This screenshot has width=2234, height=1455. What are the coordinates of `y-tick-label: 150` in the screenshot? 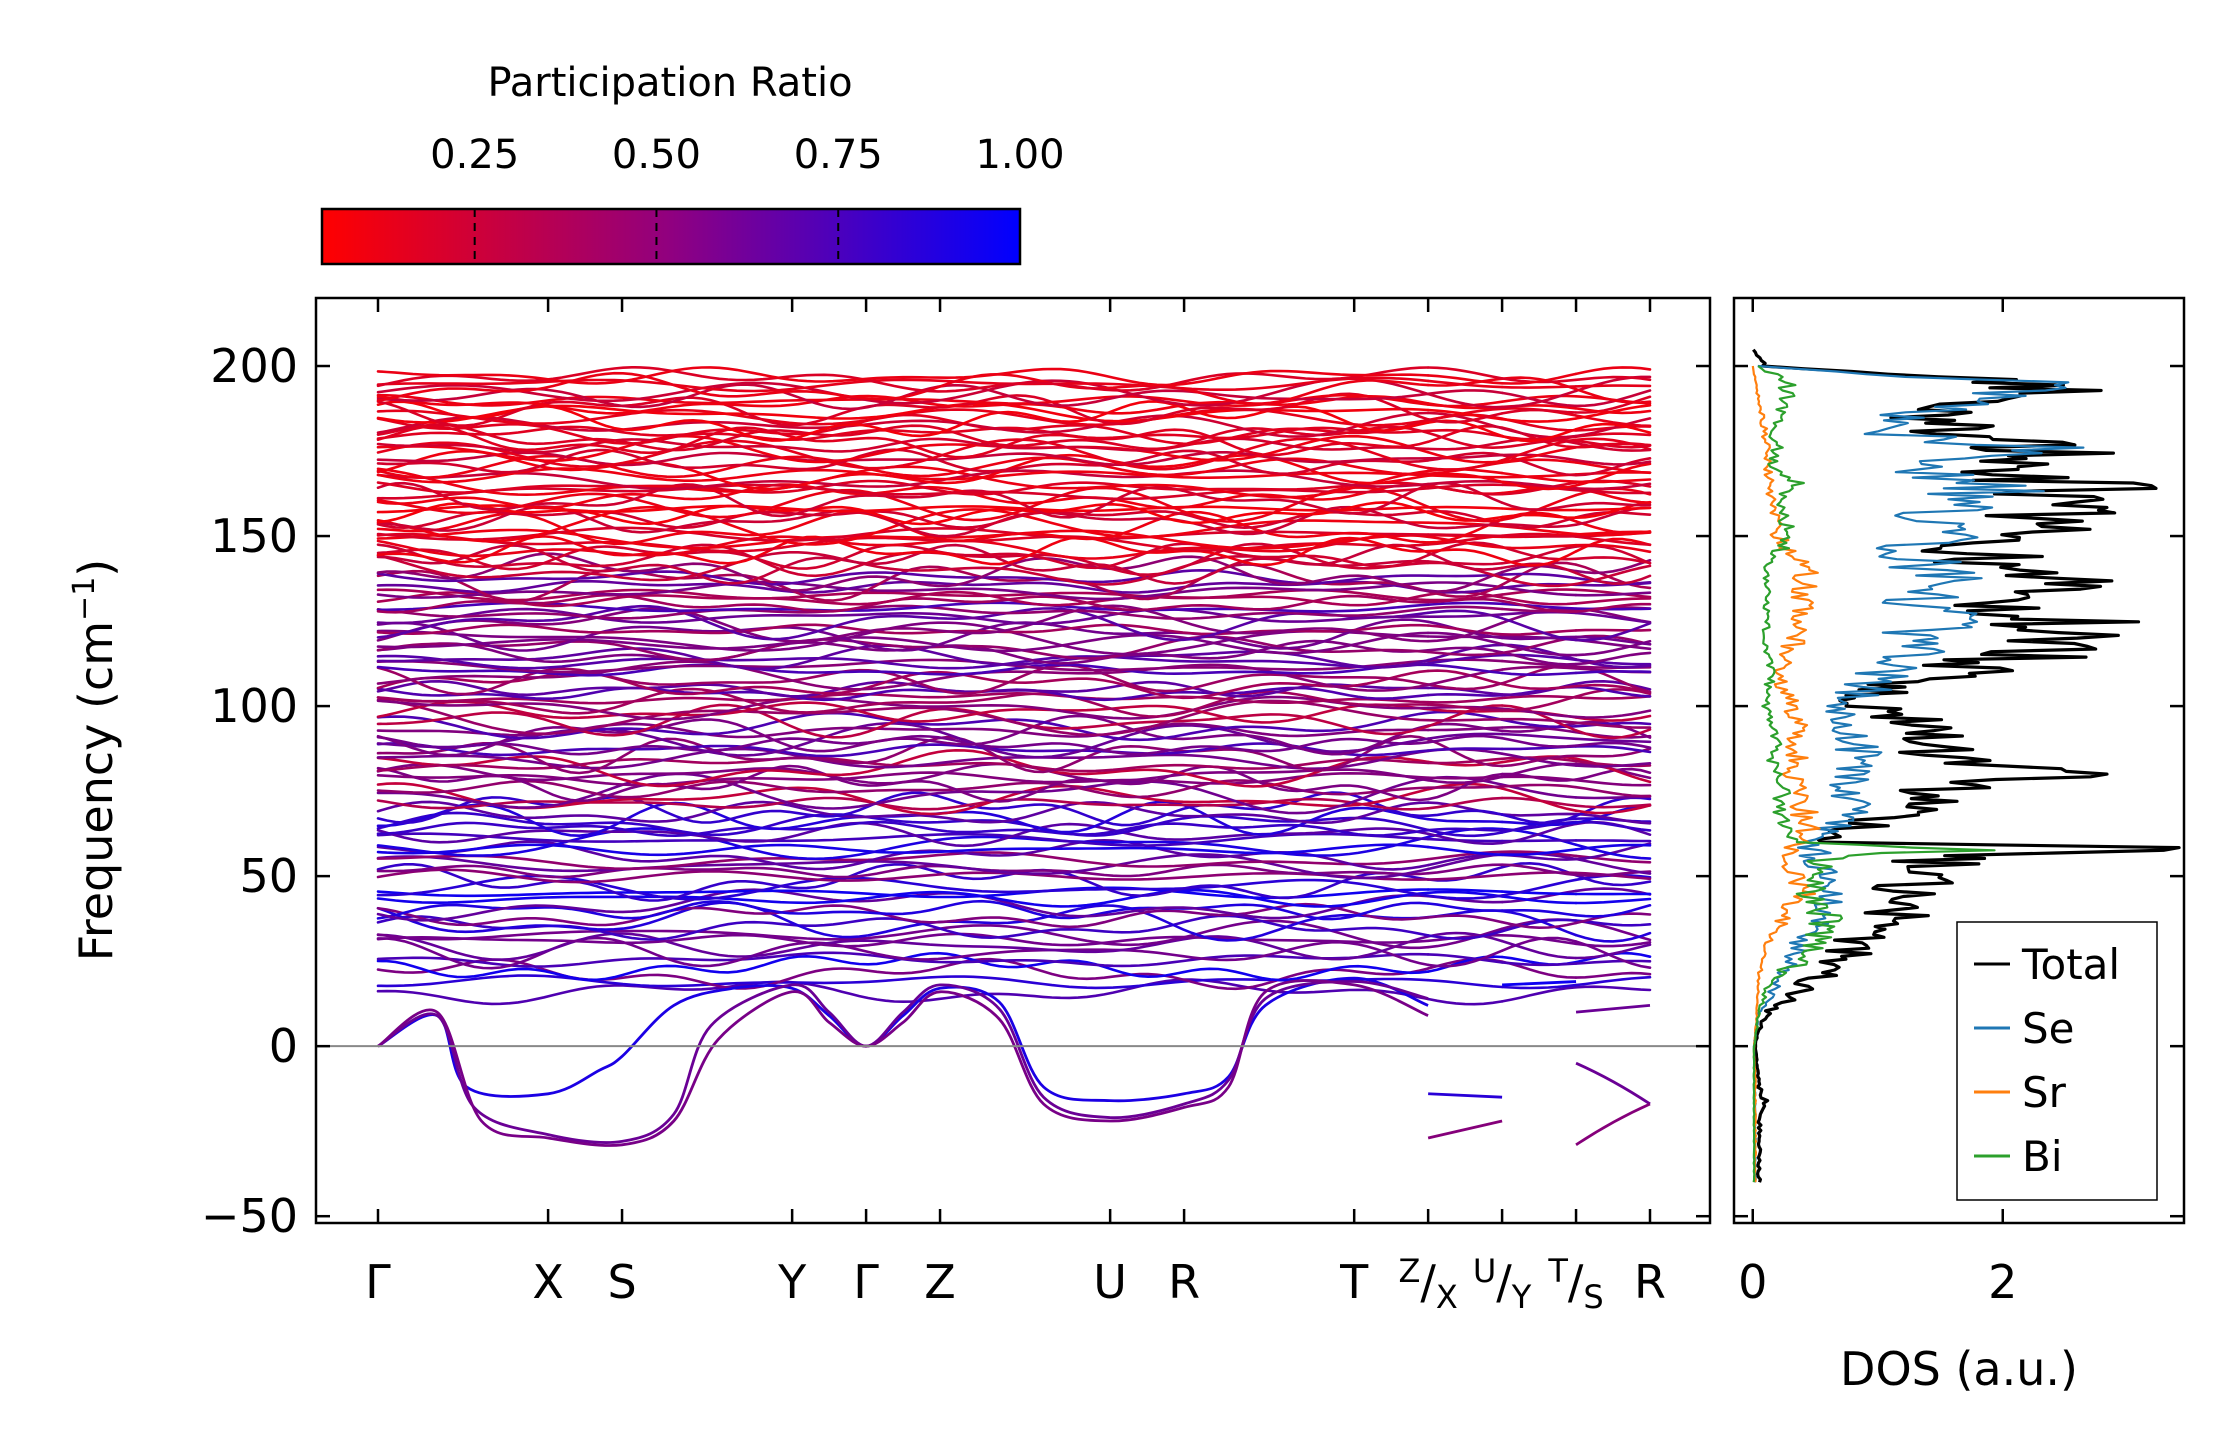 It's located at (254, 536).